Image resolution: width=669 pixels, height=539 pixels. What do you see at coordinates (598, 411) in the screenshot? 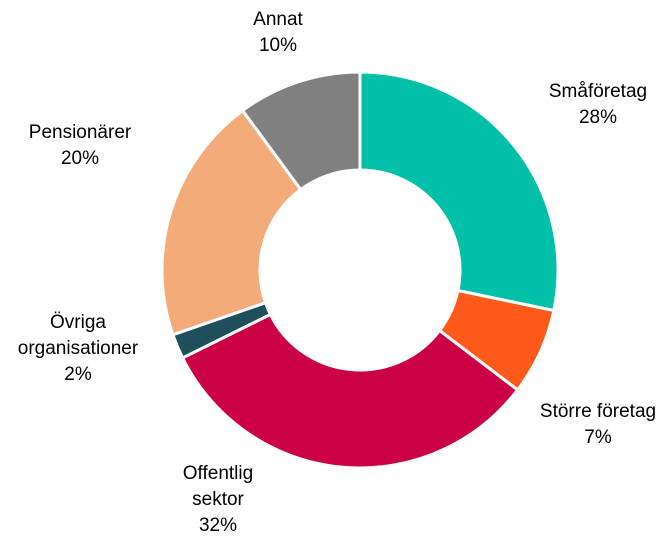
I see `category-name: Större företag` at bounding box center [598, 411].